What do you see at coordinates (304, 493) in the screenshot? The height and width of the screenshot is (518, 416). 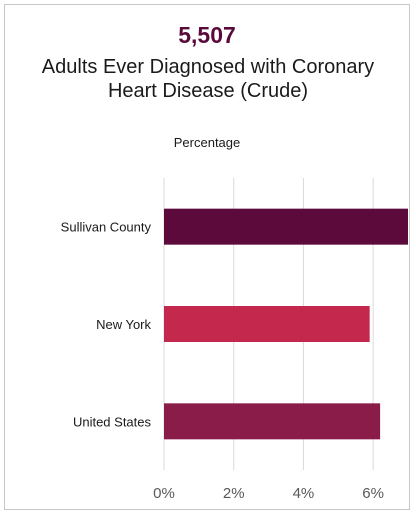 I see `x-tick-label: 4%` at bounding box center [304, 493].